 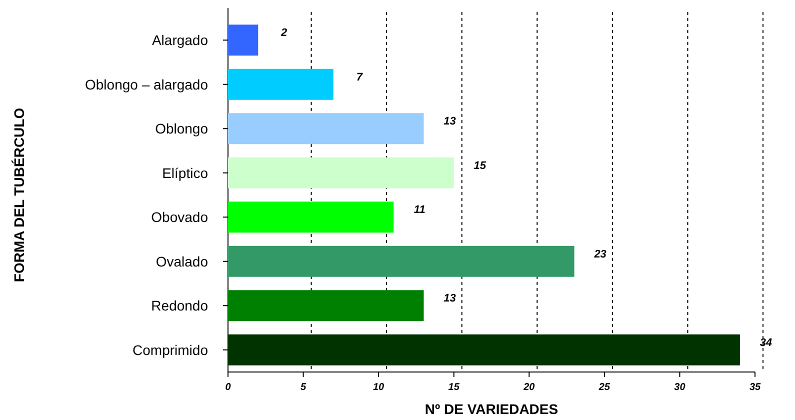 What do you see at coordinates (180, 40) in the screenshot?
I see `y-tick-label: Alargado` at bounding box center [180, 40].